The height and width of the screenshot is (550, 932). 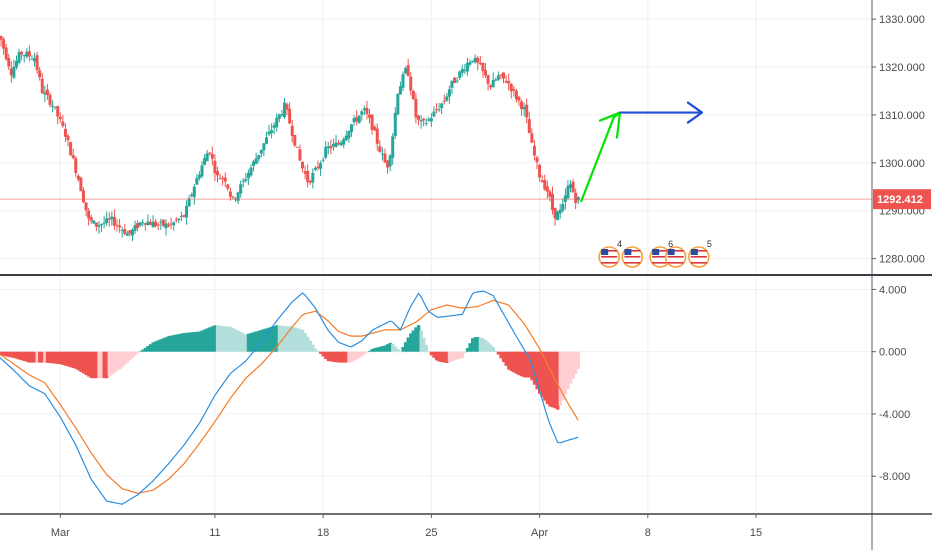 I want to click on event-flag-icon: 5, so click(x=700, y=253).